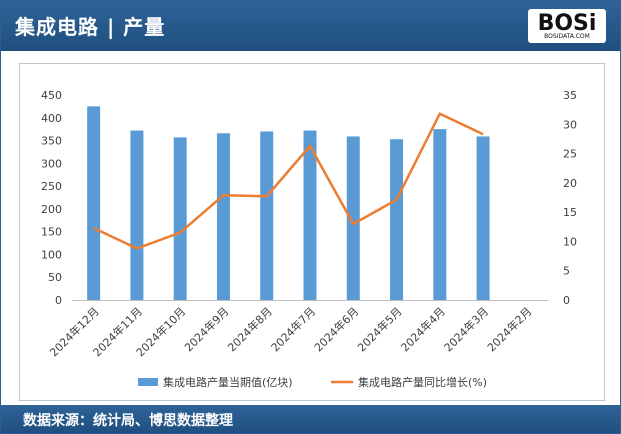 This screenshot has width=621, height=434. Describe the element at coordinates (310, 26) in the screenshot. I see `header-bar: 集成电路 | 产量 BOSi BOSIDATA.COM` at that location.